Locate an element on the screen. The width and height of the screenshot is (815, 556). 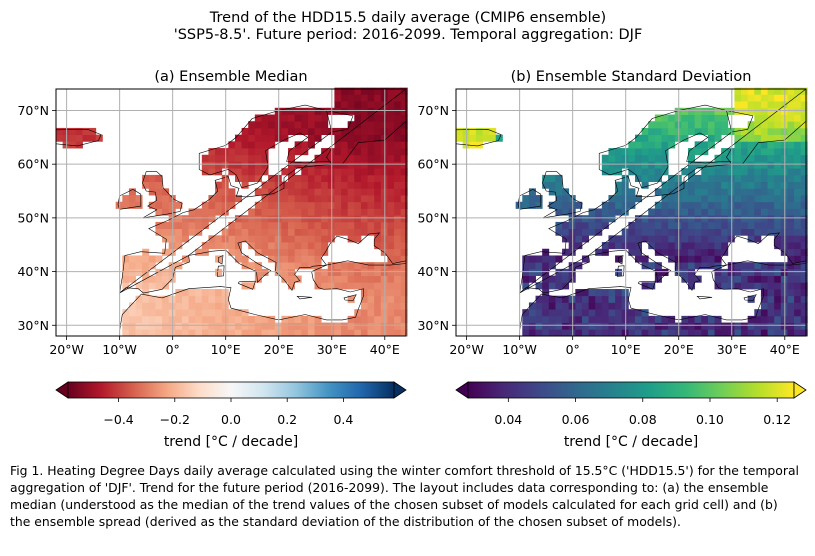
x-tick-label: 40°E is located at coordinates (785, 349).